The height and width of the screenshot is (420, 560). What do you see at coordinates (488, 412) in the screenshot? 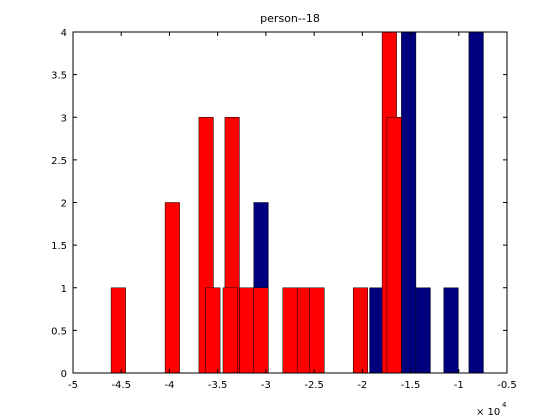
I see `x-exponent-label: × 10` at bounding box center [488, 412].